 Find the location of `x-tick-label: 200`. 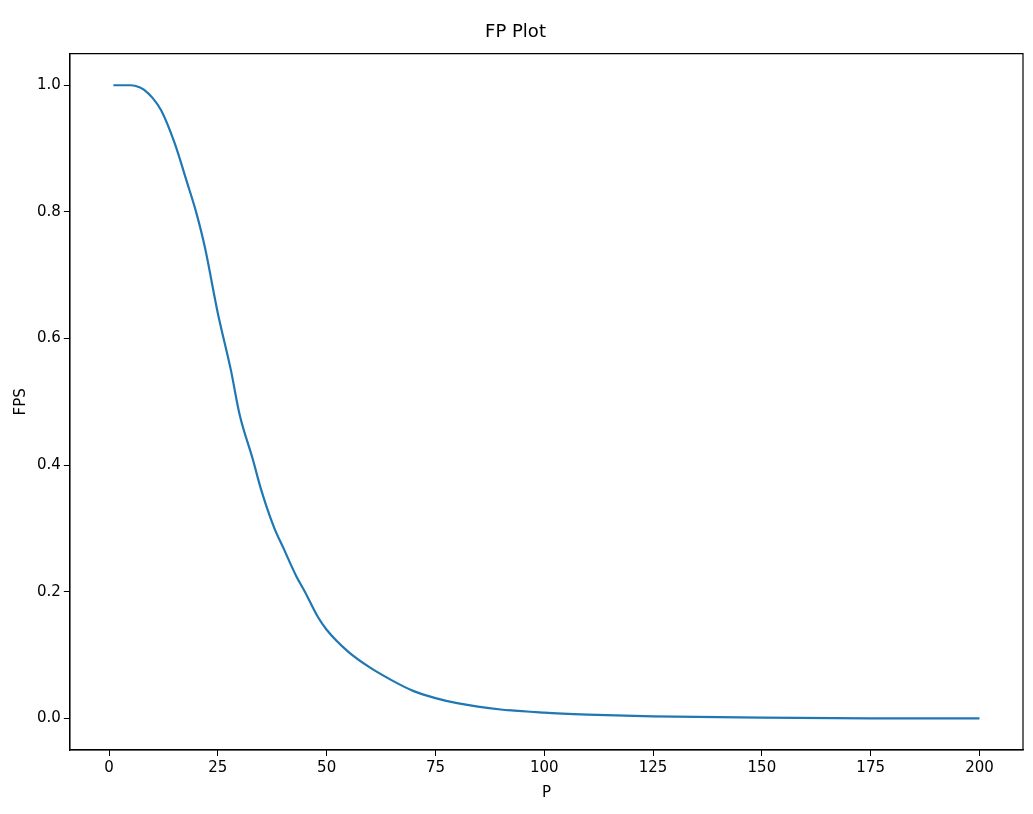

x-tick-label: 200 is located at coordinates (979, 766).